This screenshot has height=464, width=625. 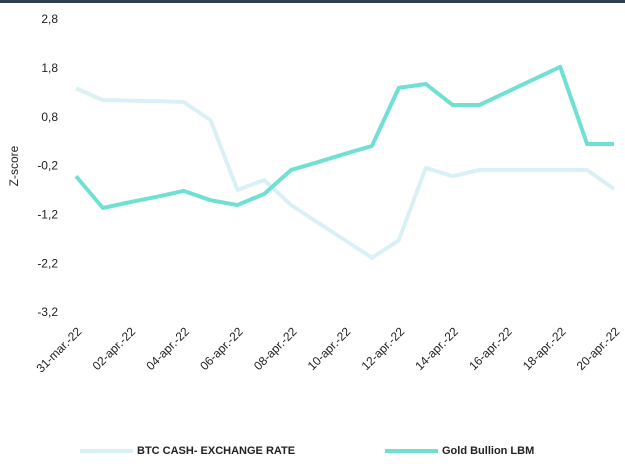 What do you see at coordinates (47, 263) in the screenshot?
I see `y-tick-label: -2,2` at bounding box center [47, 263].